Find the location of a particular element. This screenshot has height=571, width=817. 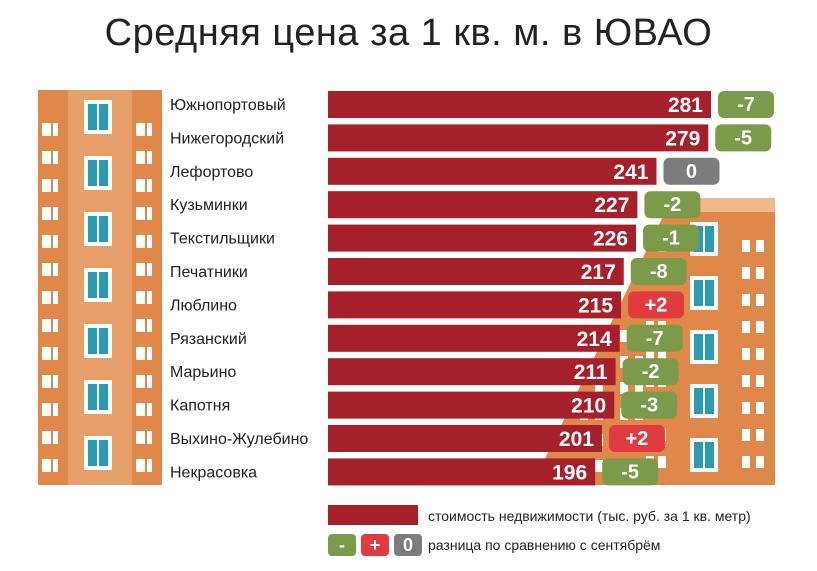

category-label: Некрасовка is located at coordinates (213, 472).